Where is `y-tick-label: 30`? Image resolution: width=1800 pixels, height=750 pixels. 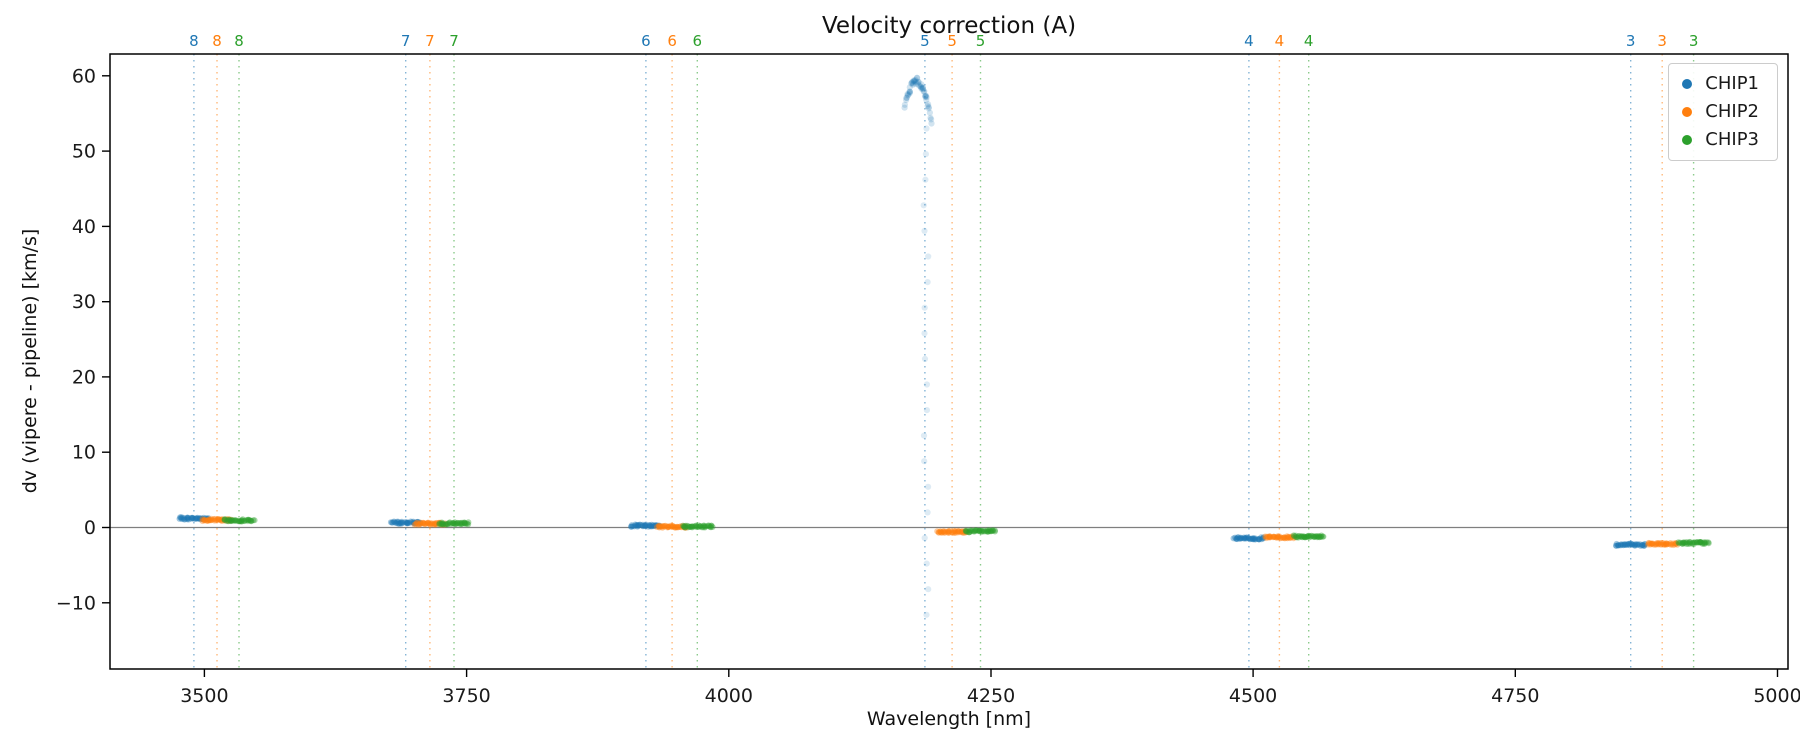 y-tick-label: 30 is located at coordinates (84, 302).